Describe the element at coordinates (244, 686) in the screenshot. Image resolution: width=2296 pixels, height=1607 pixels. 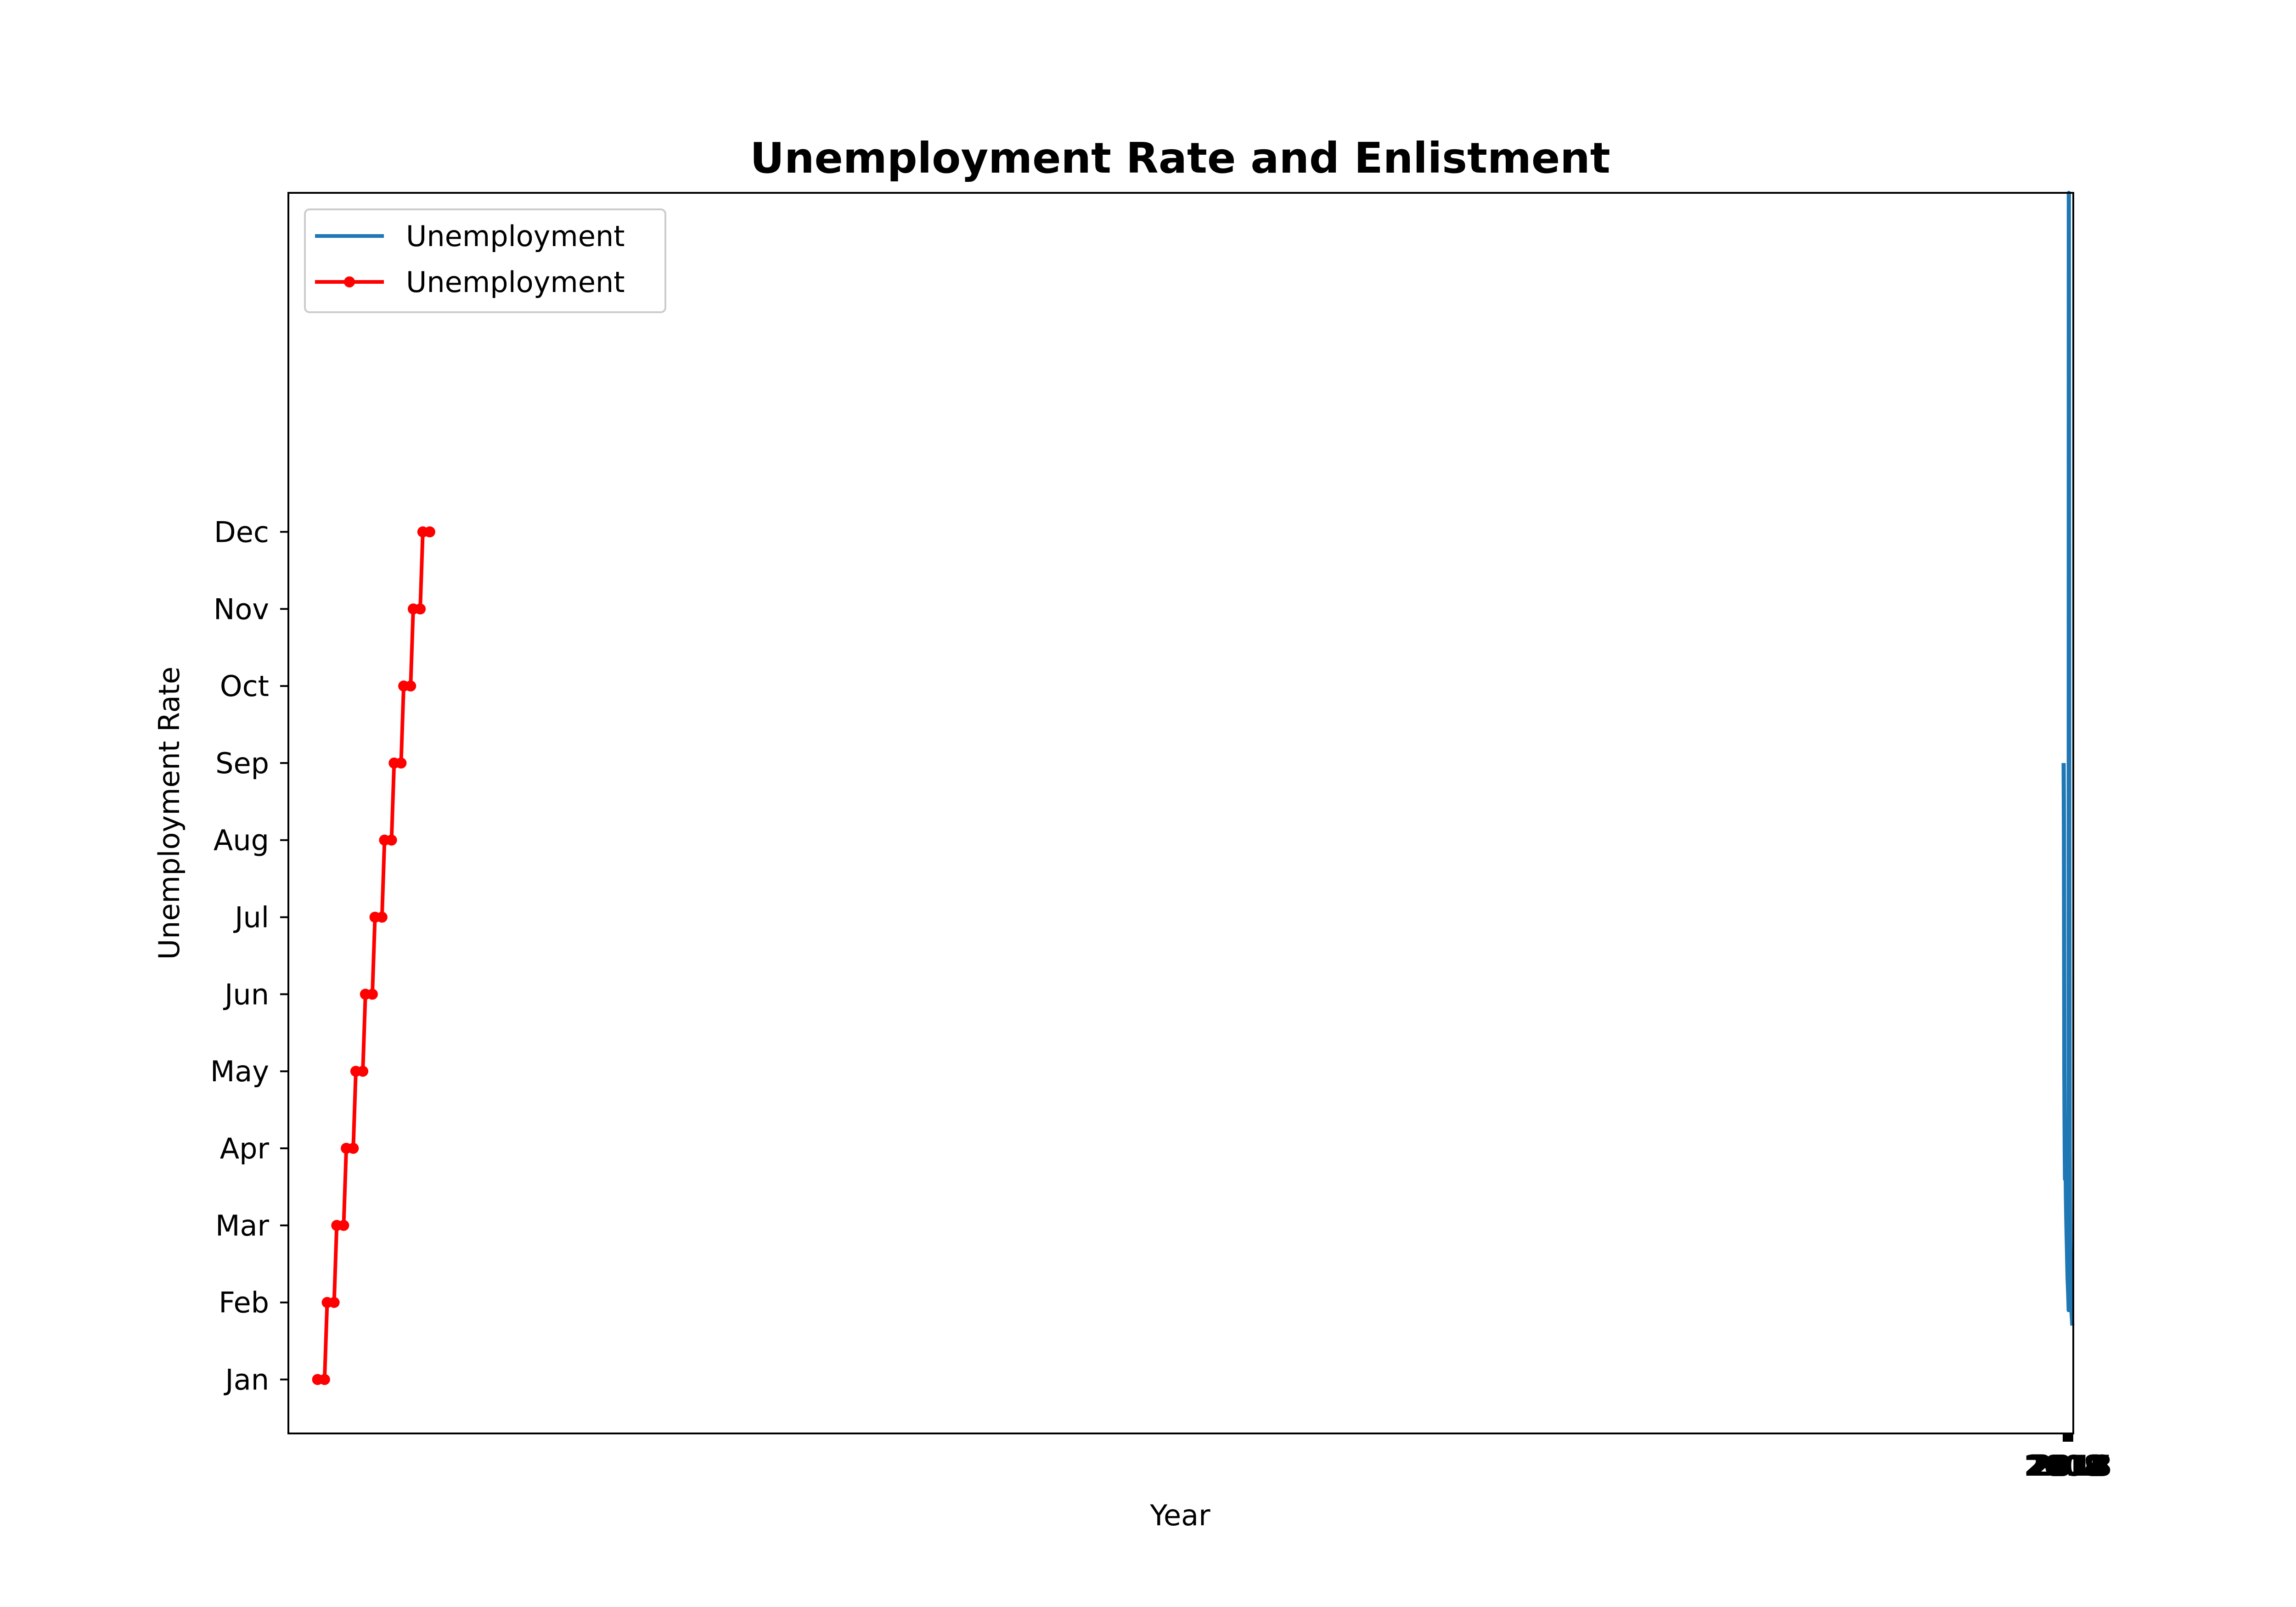
I see `y-tick-label-oct: Oct` at that location.